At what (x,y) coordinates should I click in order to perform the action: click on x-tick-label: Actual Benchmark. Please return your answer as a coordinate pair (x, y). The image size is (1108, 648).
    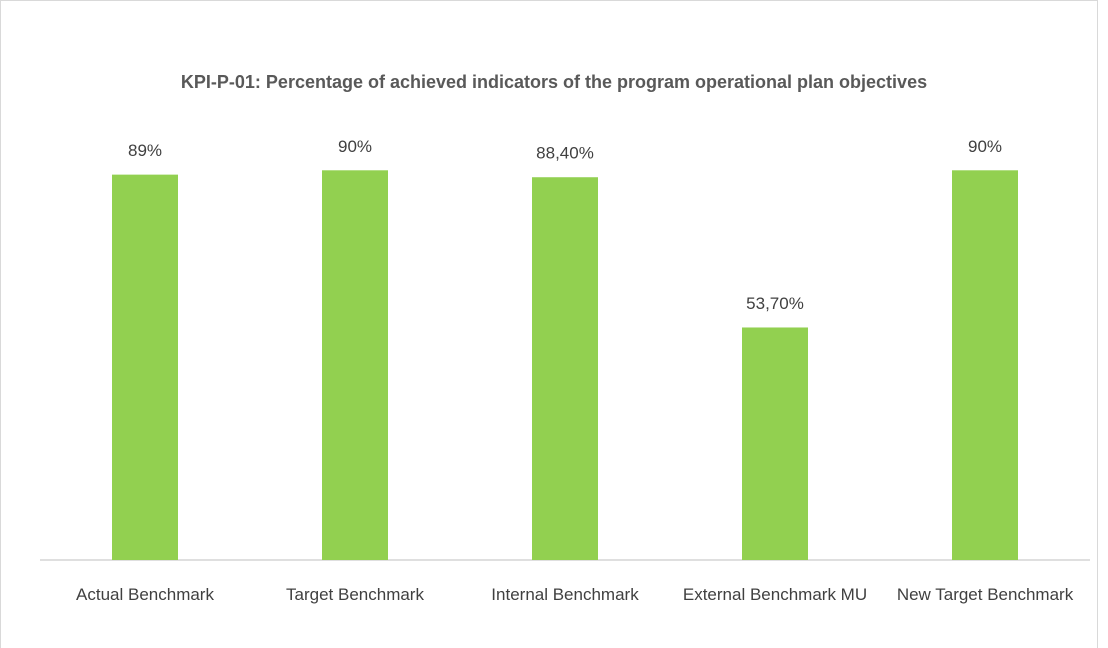
    Looking at the image, I should click on (145, 594).